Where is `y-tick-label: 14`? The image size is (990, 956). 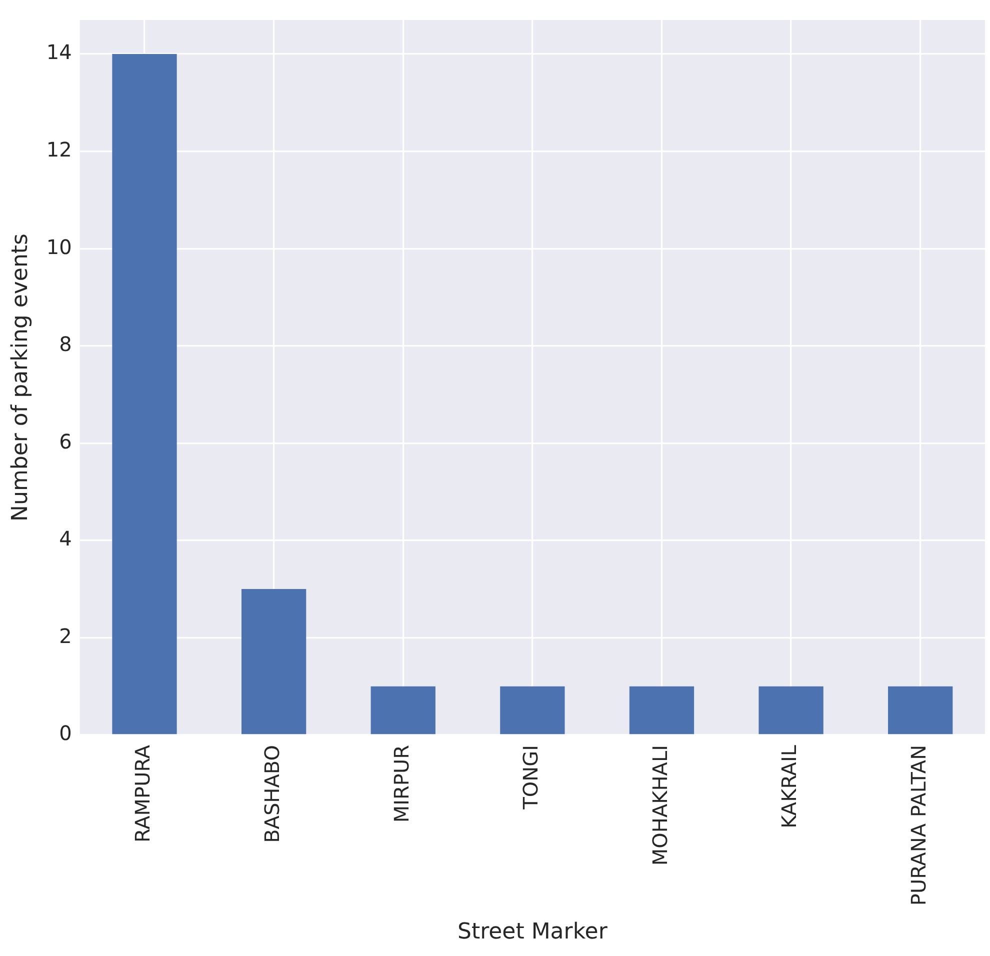
y-tick-label: 14 is located at coordinates (59, 52).